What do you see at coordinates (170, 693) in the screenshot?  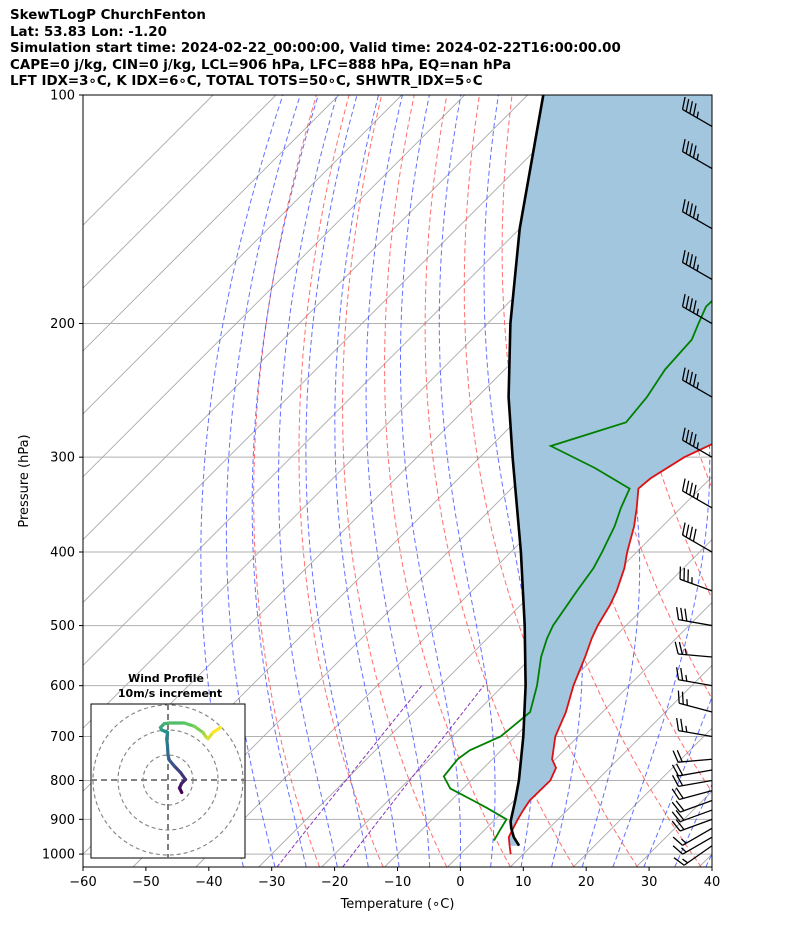 I see `hodograph-subtitle: 10m/s increment` at bounding box center [170, 693].